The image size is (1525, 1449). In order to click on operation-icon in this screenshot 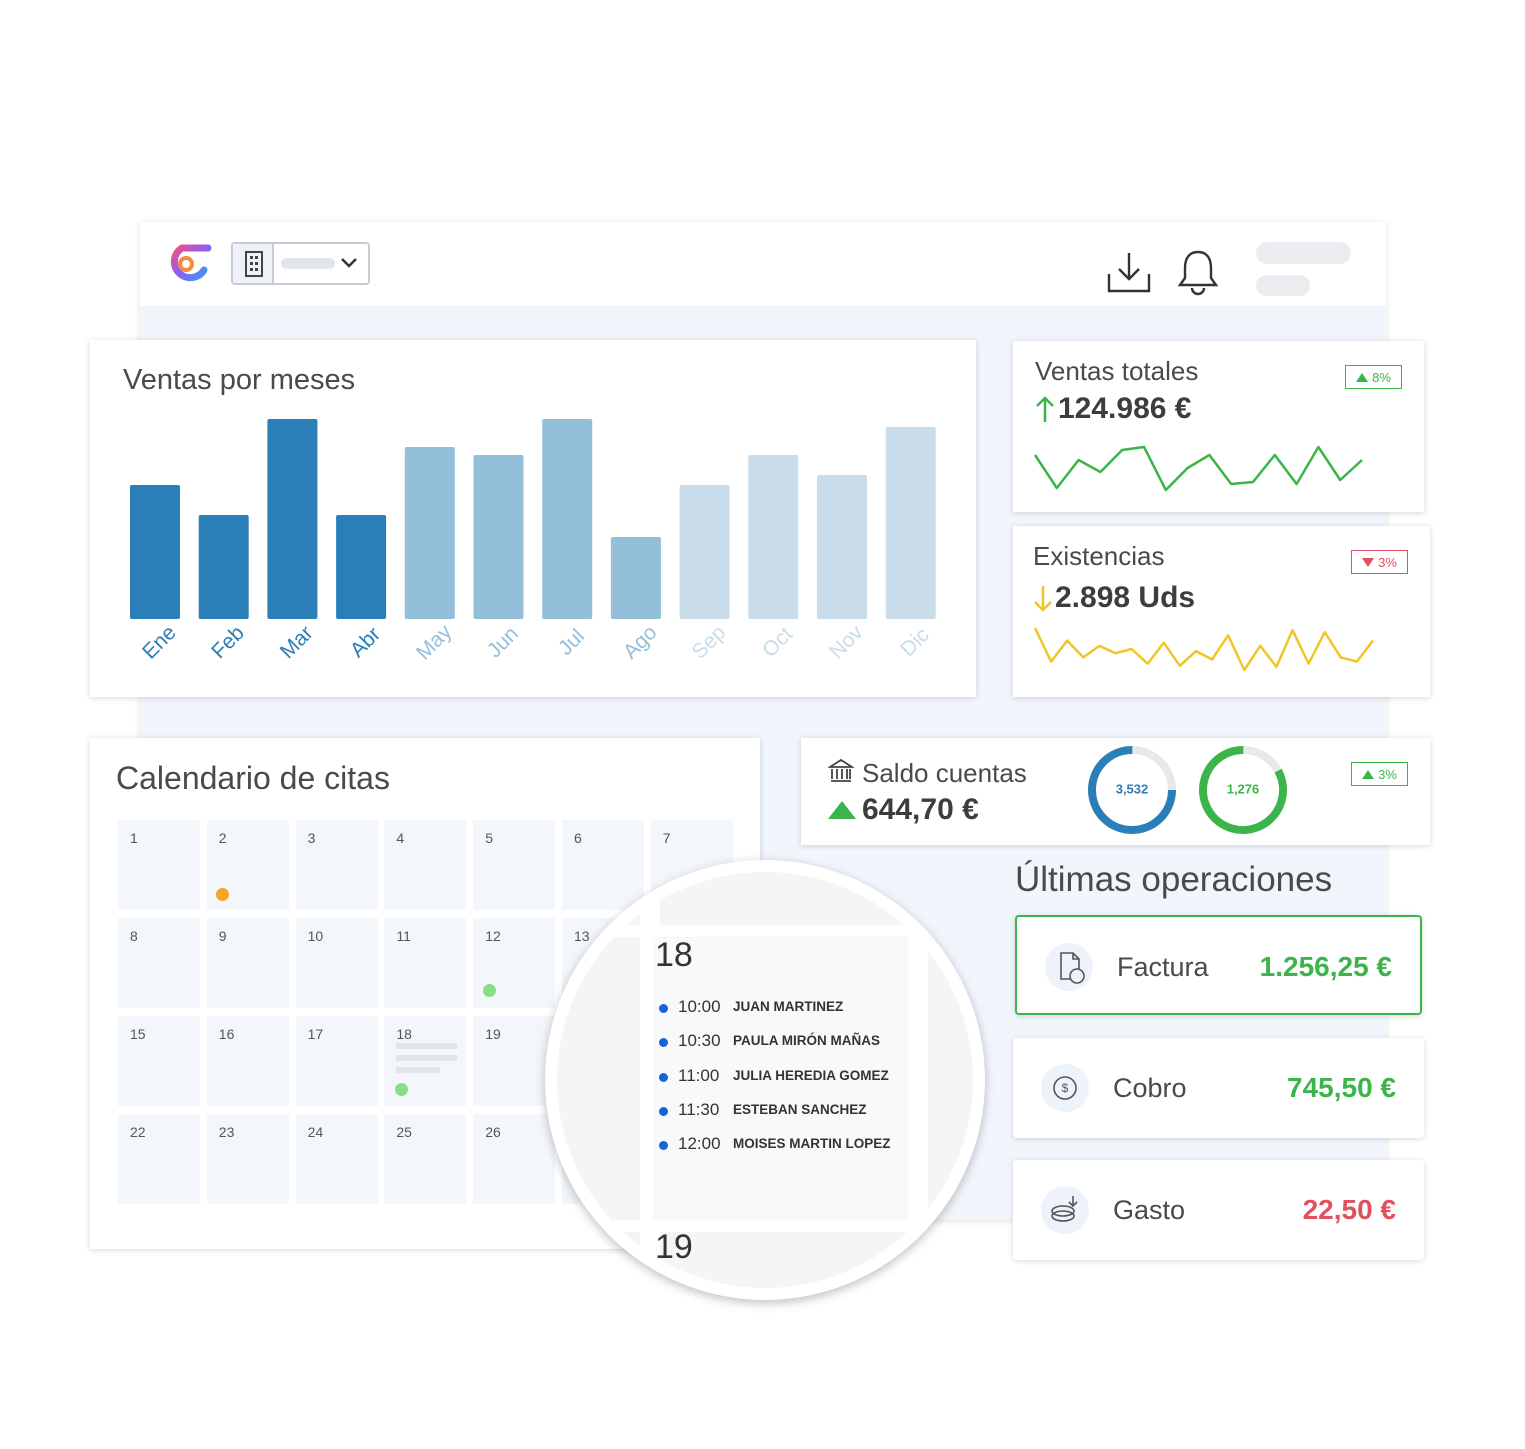, I will do `click(1069, 967)`.